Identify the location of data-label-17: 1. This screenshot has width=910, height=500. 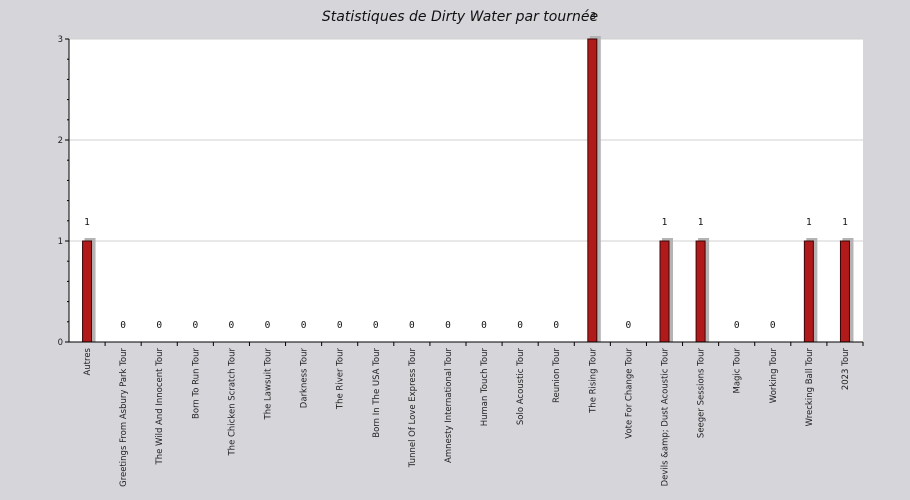
(701, 222).